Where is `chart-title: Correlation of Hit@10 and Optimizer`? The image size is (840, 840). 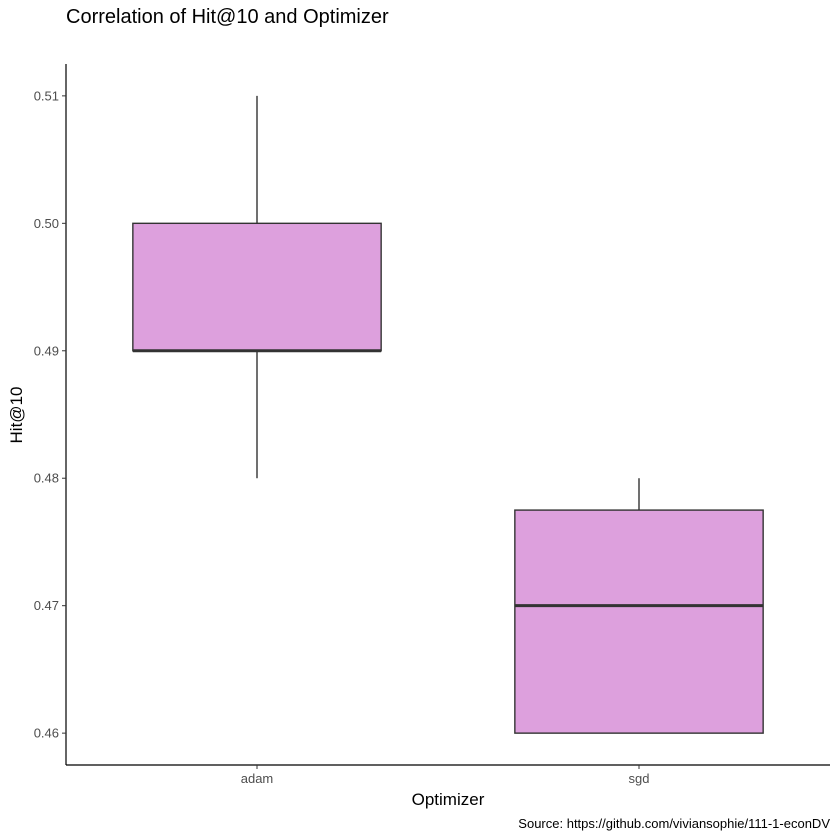
chart-title: Correlation of Hit@10 and Optimizer is located at coordinates (227, 17).